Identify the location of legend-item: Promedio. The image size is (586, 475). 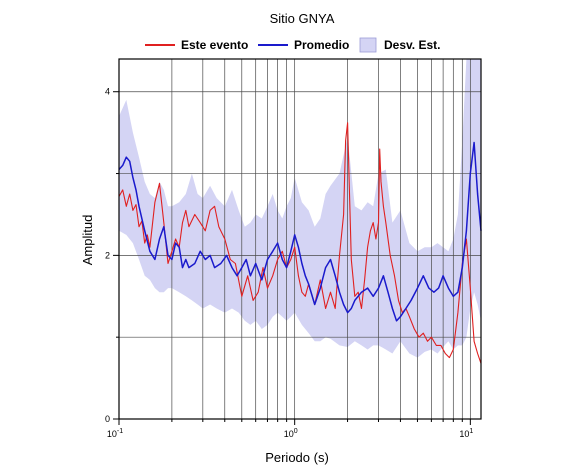
(303, 45).